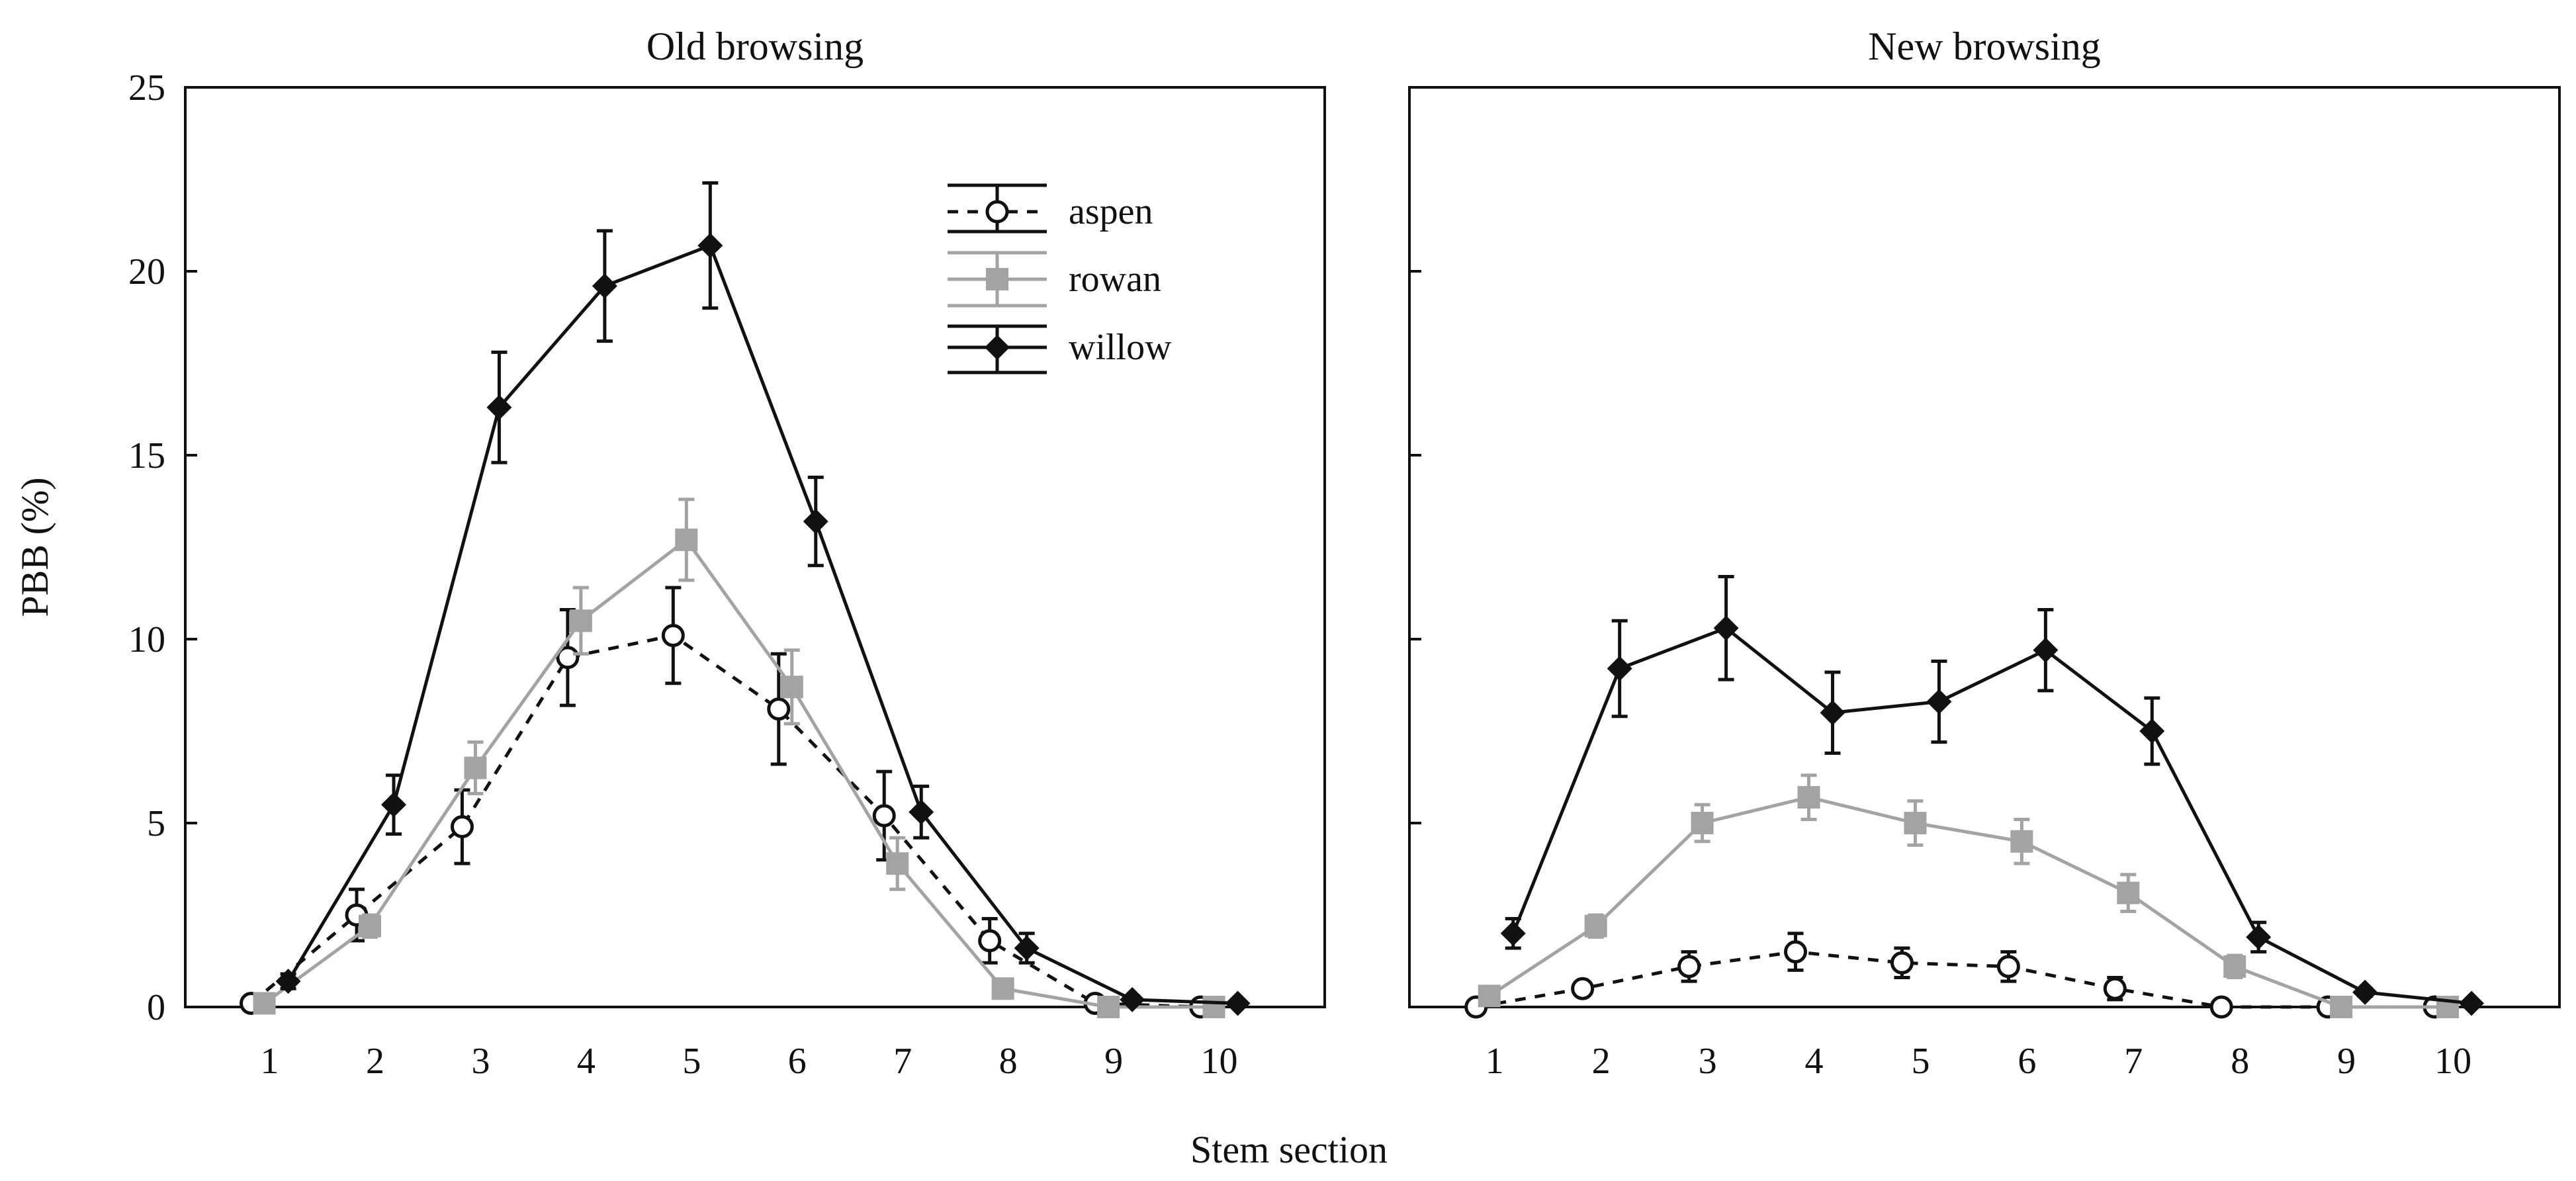 Image resolution: width=2576 pixels, height=1181 pixels. What do you see at coordinates (1054, 279) in the screenshot?
I see `legend-entry-rowan: rowan` at bounding box center [1054, 279].